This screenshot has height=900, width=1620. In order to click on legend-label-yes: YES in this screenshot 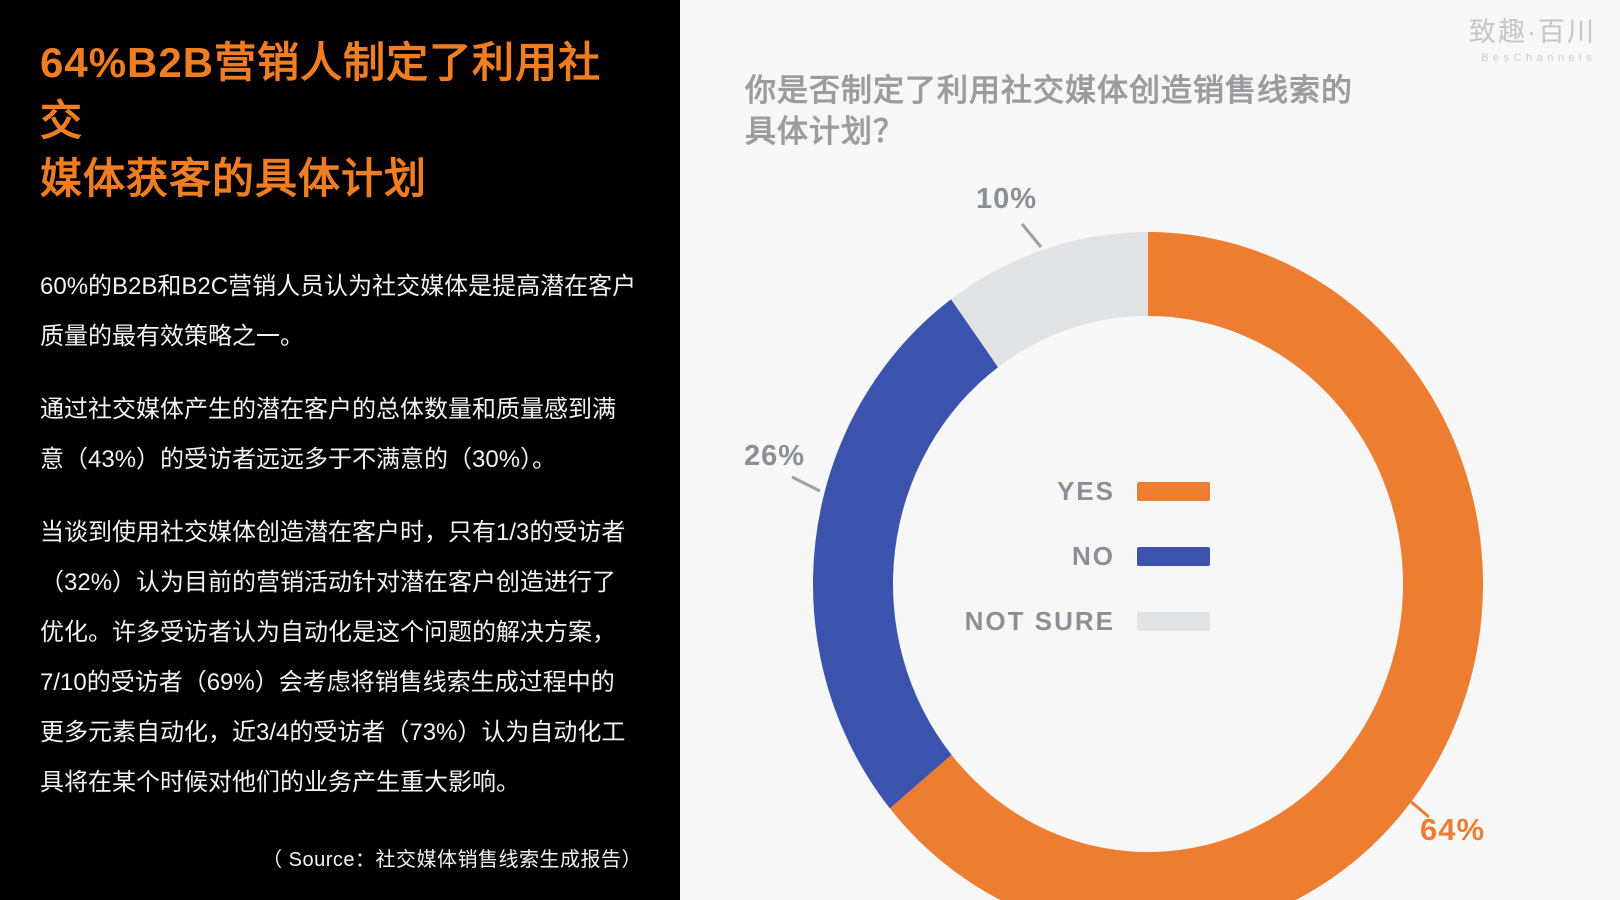, I will do `click(1085, 491)`.